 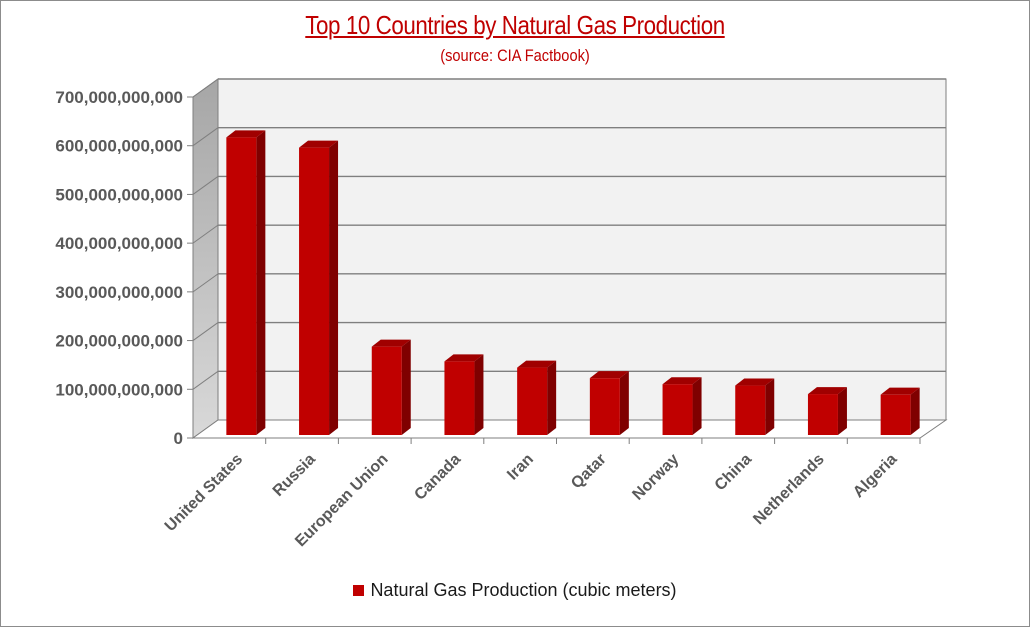 What do you see at coordinates (119, 341) in the screenshot?
I see `y-tick-label: 200,000,000,000` at bounding box center [119, 341].